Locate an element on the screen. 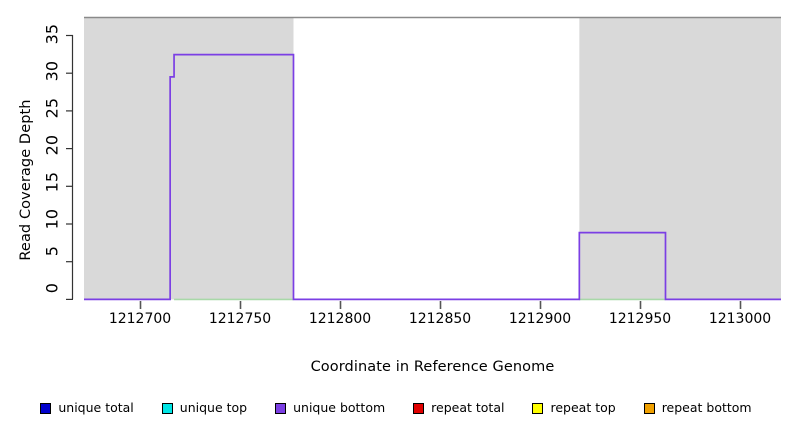 Image resolution: width=792 pixels, height=432 pixels. x-tick-label-1212800: 1212800 is located at coordinates (340, 319).